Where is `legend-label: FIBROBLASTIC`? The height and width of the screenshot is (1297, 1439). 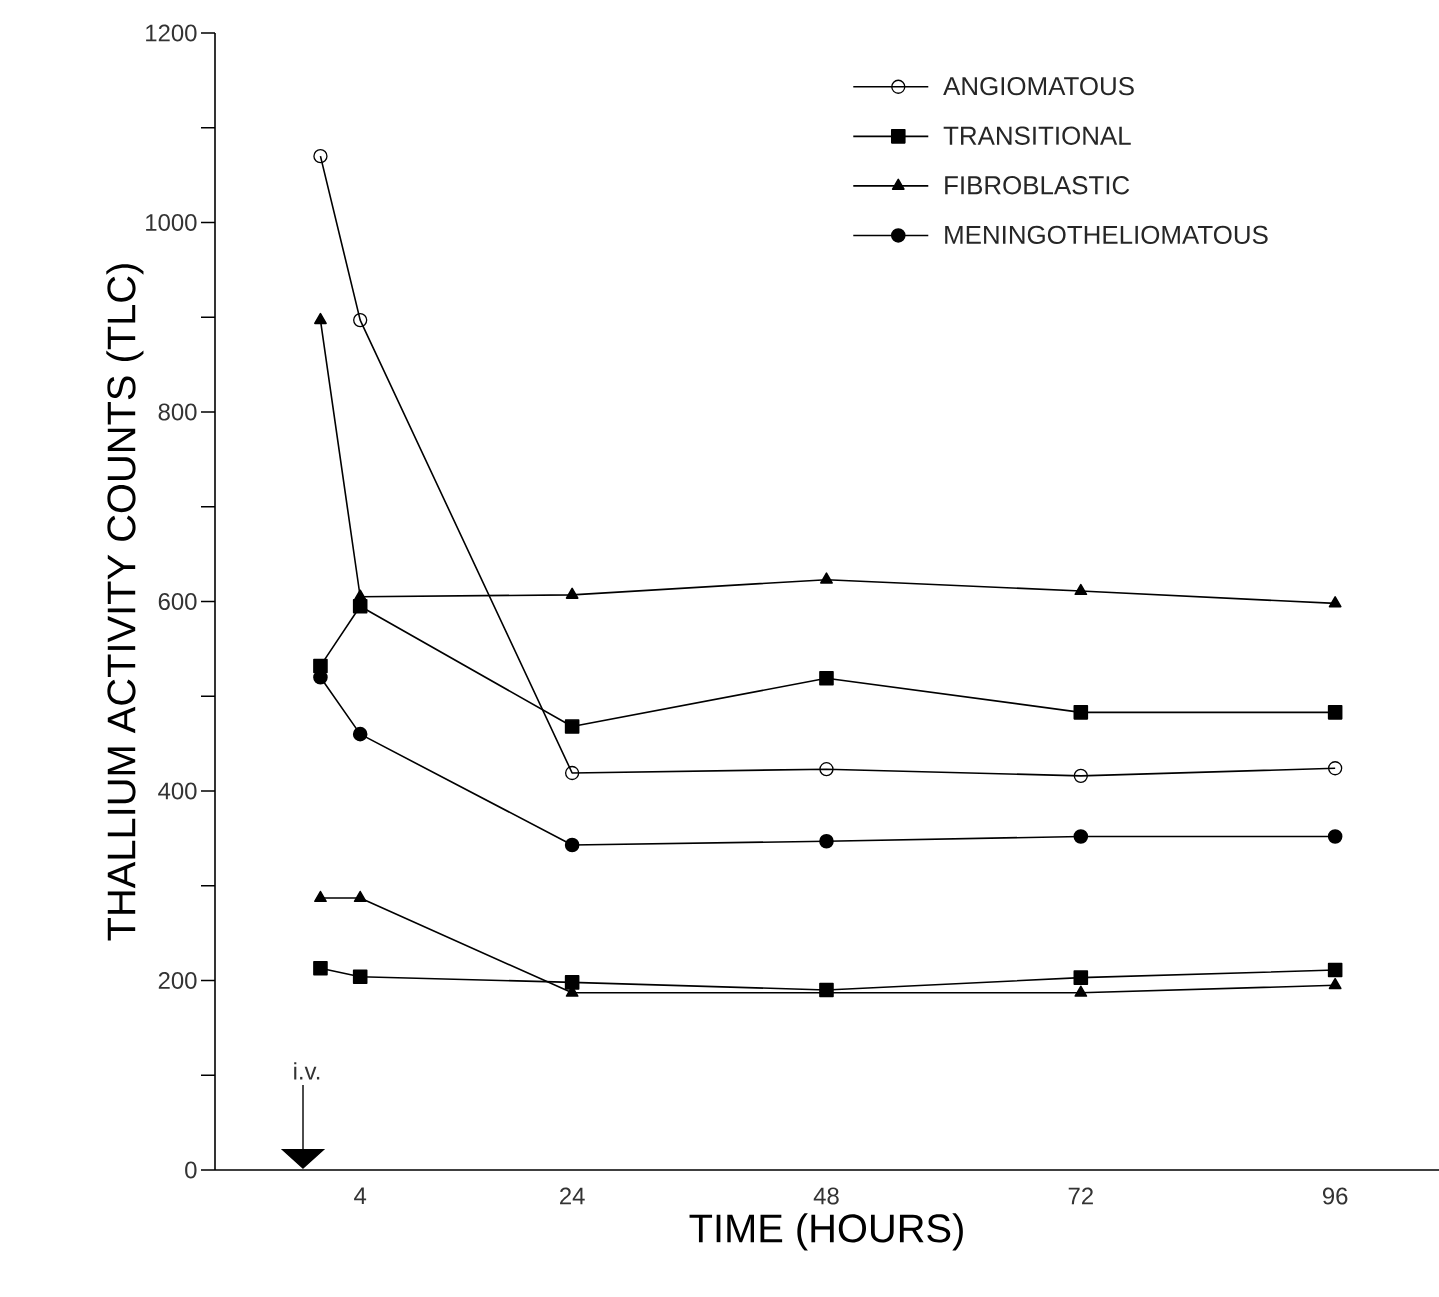 legend-label: FIBROBLASTIC is located at coordinates (1037, 185).